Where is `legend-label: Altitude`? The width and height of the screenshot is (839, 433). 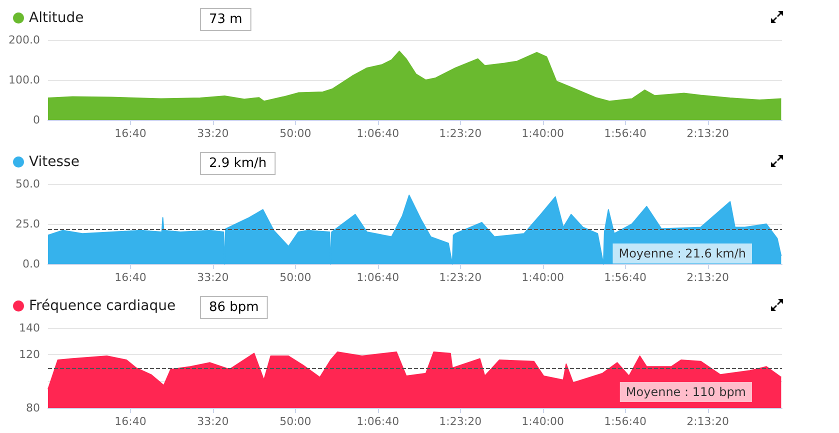
legend-label: Altitude is located at coordinates (56, 18).